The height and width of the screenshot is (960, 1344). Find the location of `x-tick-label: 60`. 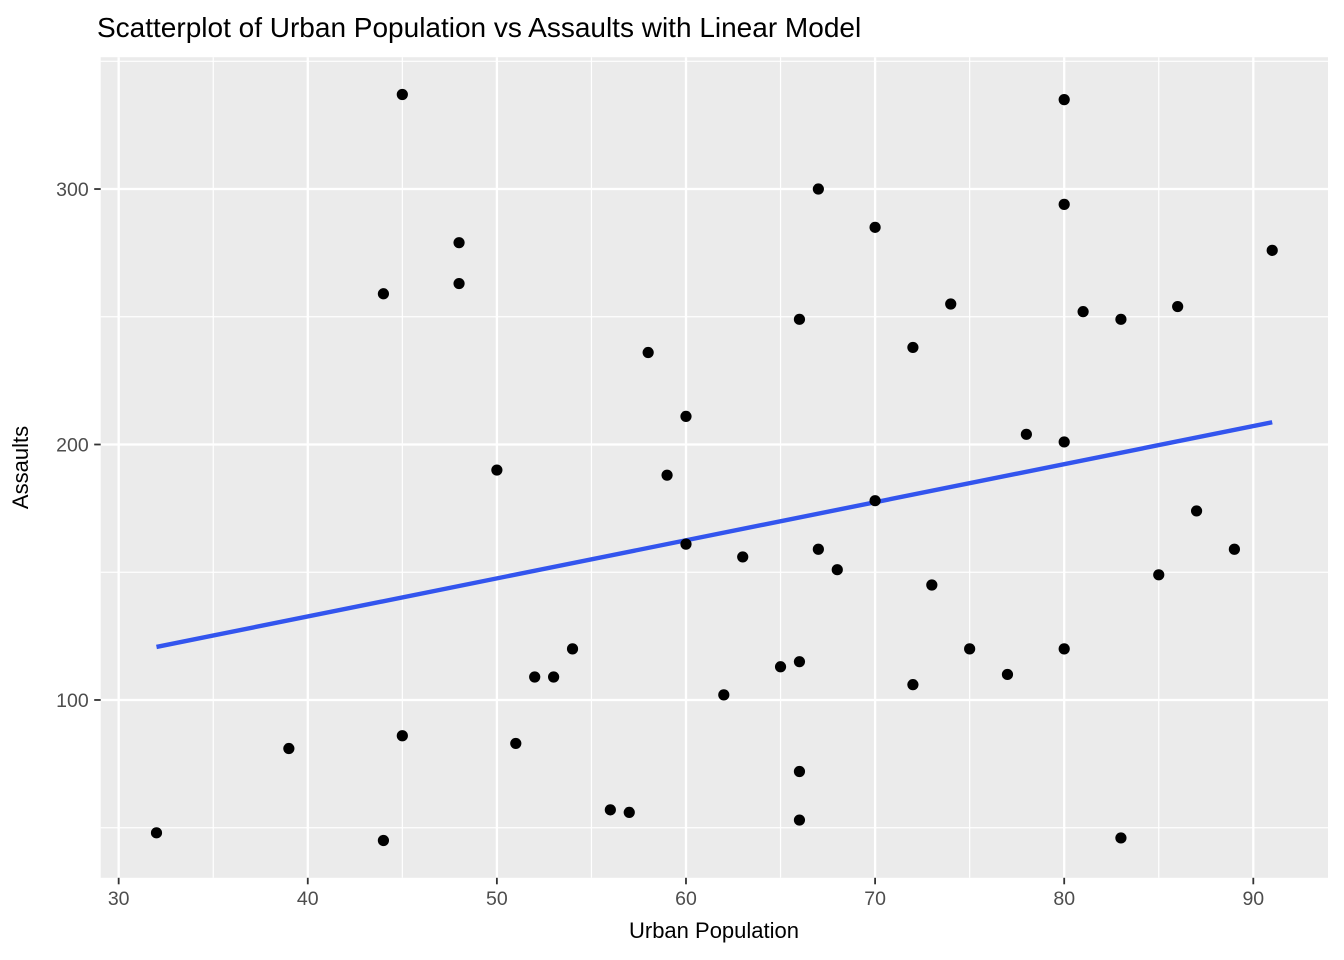

x-tick-label: 60 is located at coordinates (686, 899).